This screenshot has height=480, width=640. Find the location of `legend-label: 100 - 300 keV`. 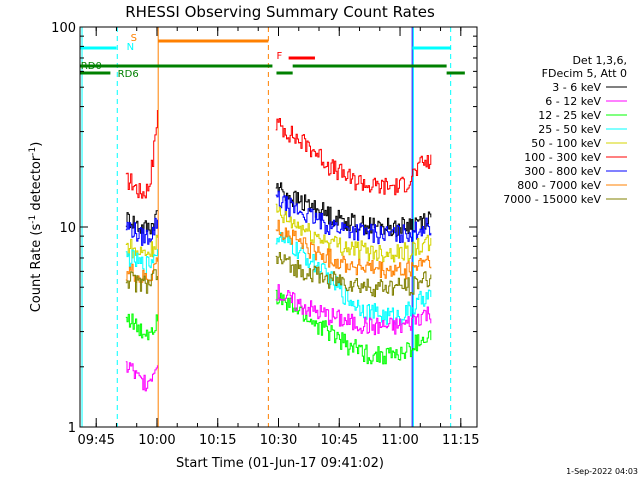

legend-label: 100 - 300 keV is located at coordinates (562, 157).